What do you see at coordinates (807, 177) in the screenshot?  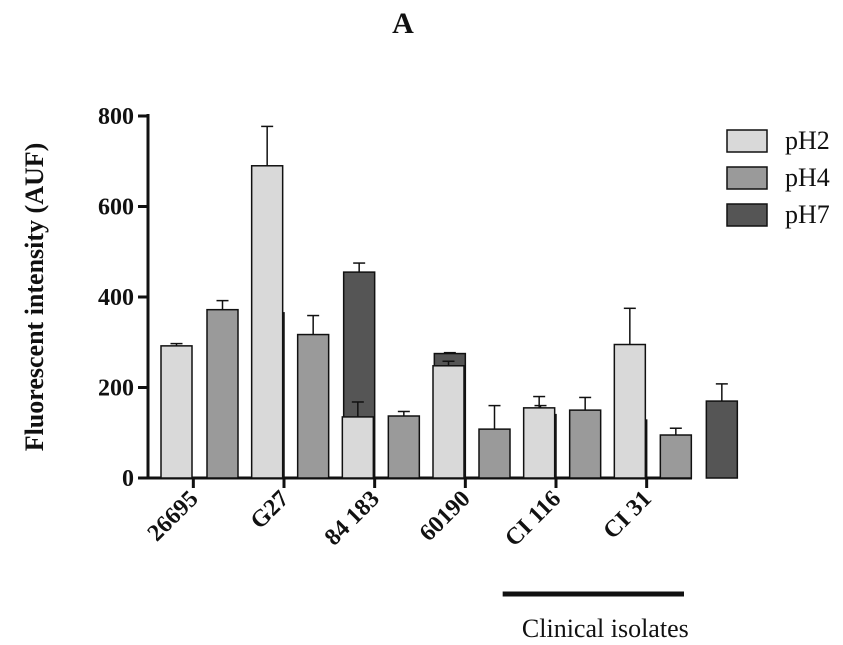 I see `legend-label: pH4` at bounding box center [807, 177].